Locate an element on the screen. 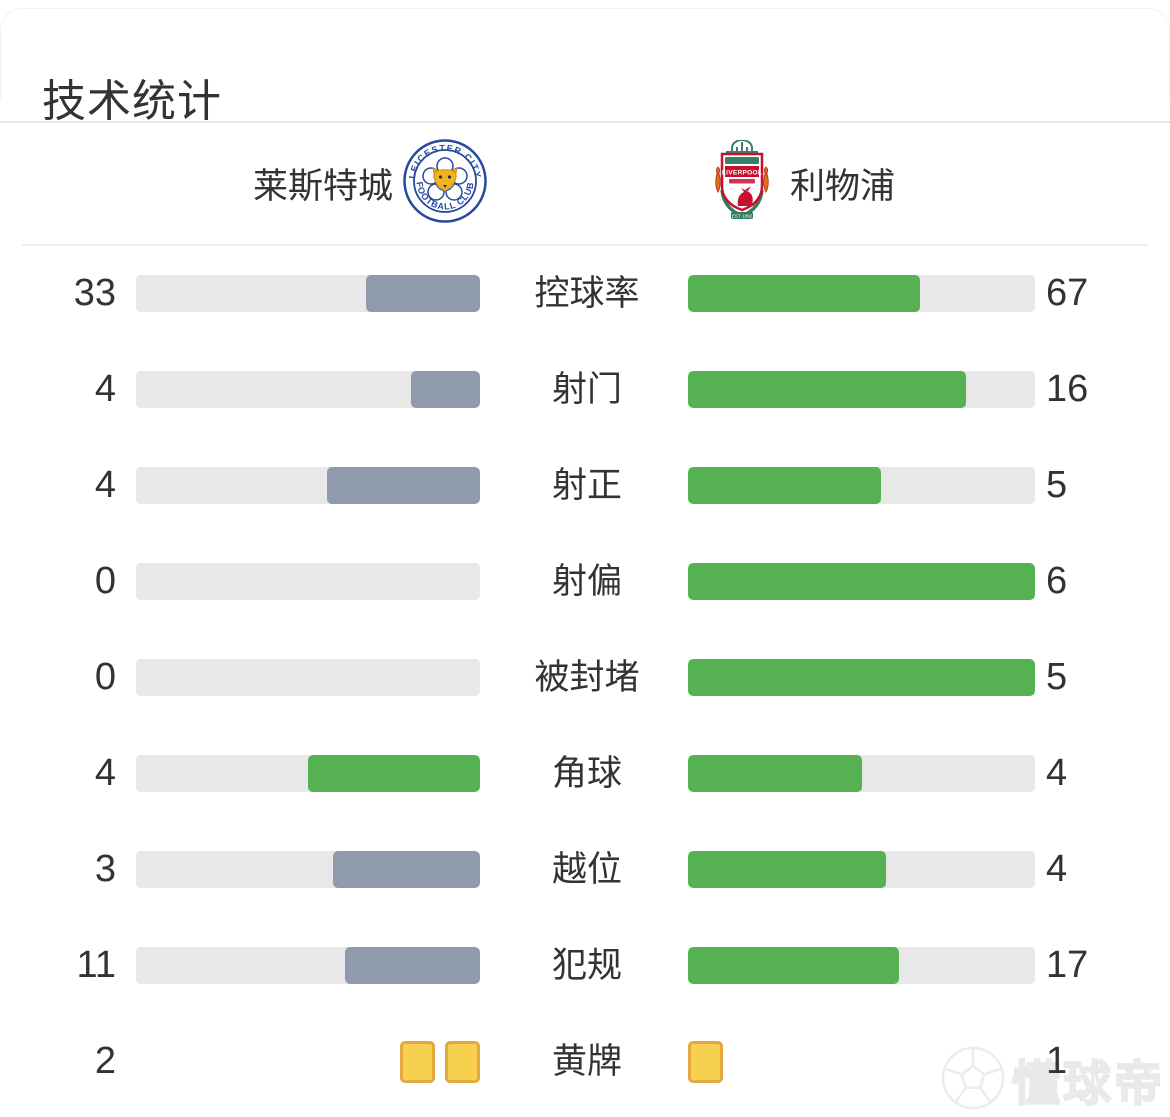 The height and width of the screenshot is (1117, 1170). stat-row: 4 射正 5 is located at coordinates (585, 485).